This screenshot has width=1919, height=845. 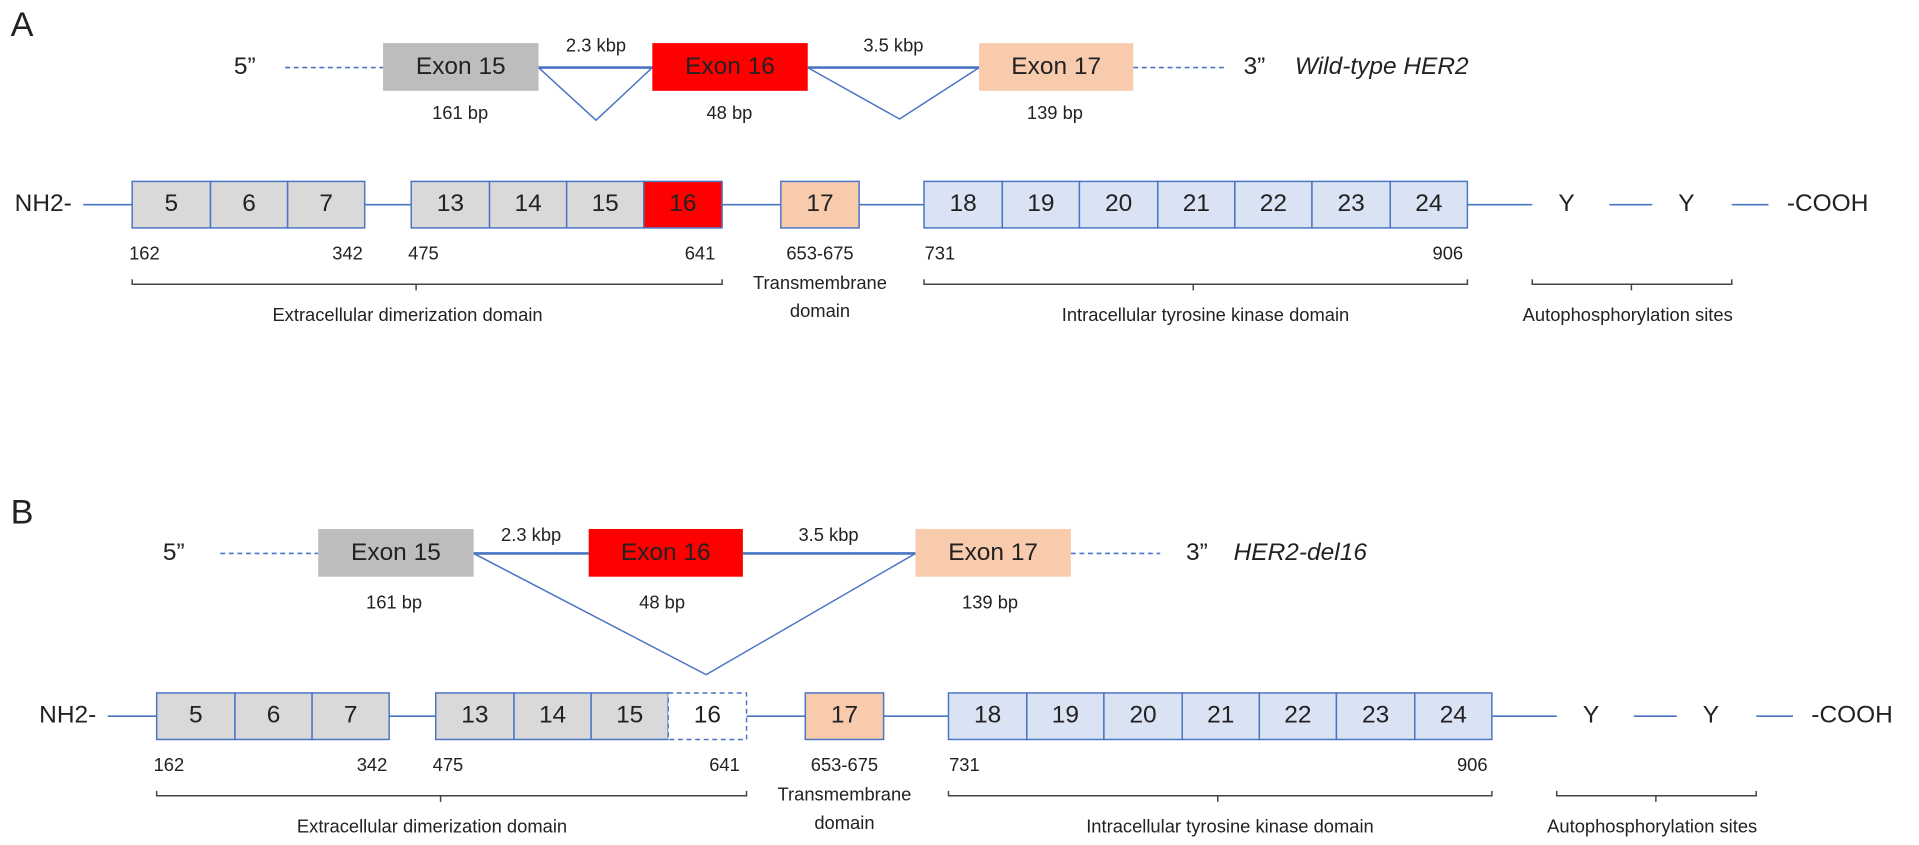 I want to click on three-prime: 3”, so click(x=1197, y=552).